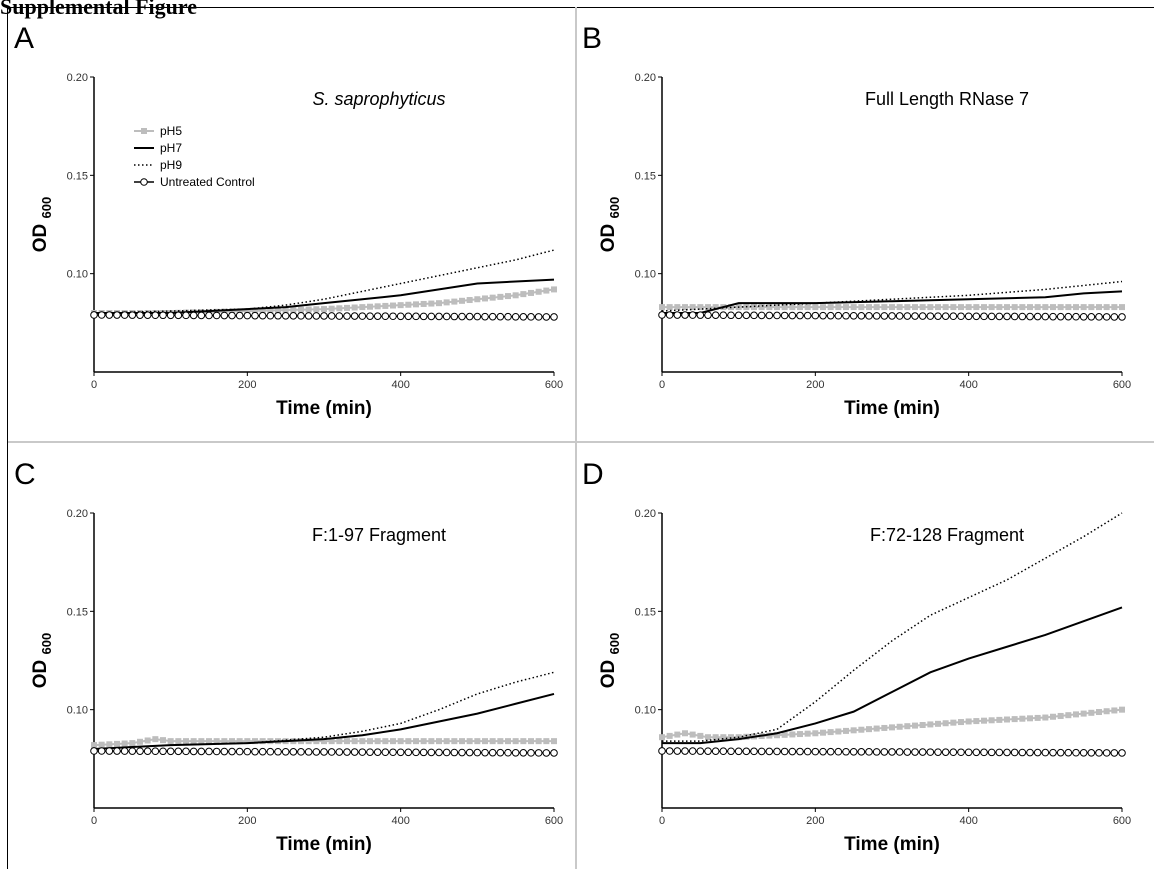 This screenshot has height=878, width=1154. I want to click on x-tick-label: 400, so click(400, 385).